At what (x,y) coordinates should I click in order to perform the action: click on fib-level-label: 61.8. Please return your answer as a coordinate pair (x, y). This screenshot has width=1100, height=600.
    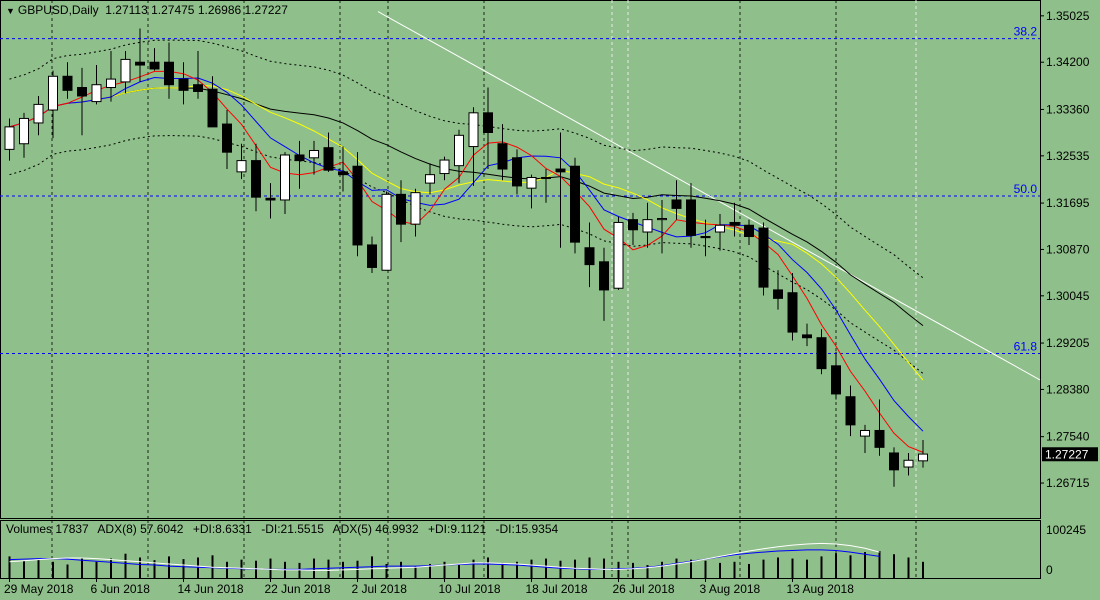
    Looking at the image, I should click on (1026, 346).